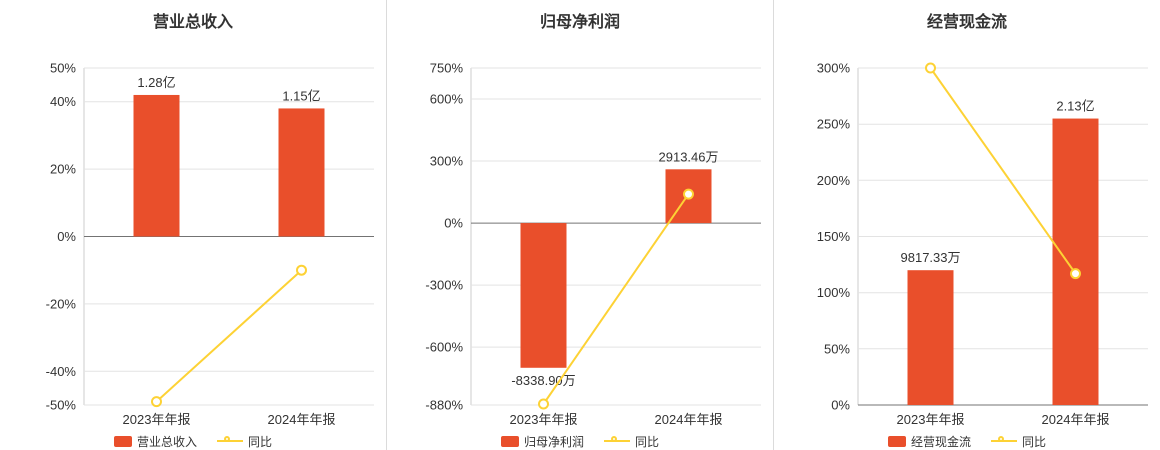  What do you see at coordinates (631, 441) in the screenshot?
I see `legend-item-net-profit-yoy: 同比` at bounding box center [631, 441].